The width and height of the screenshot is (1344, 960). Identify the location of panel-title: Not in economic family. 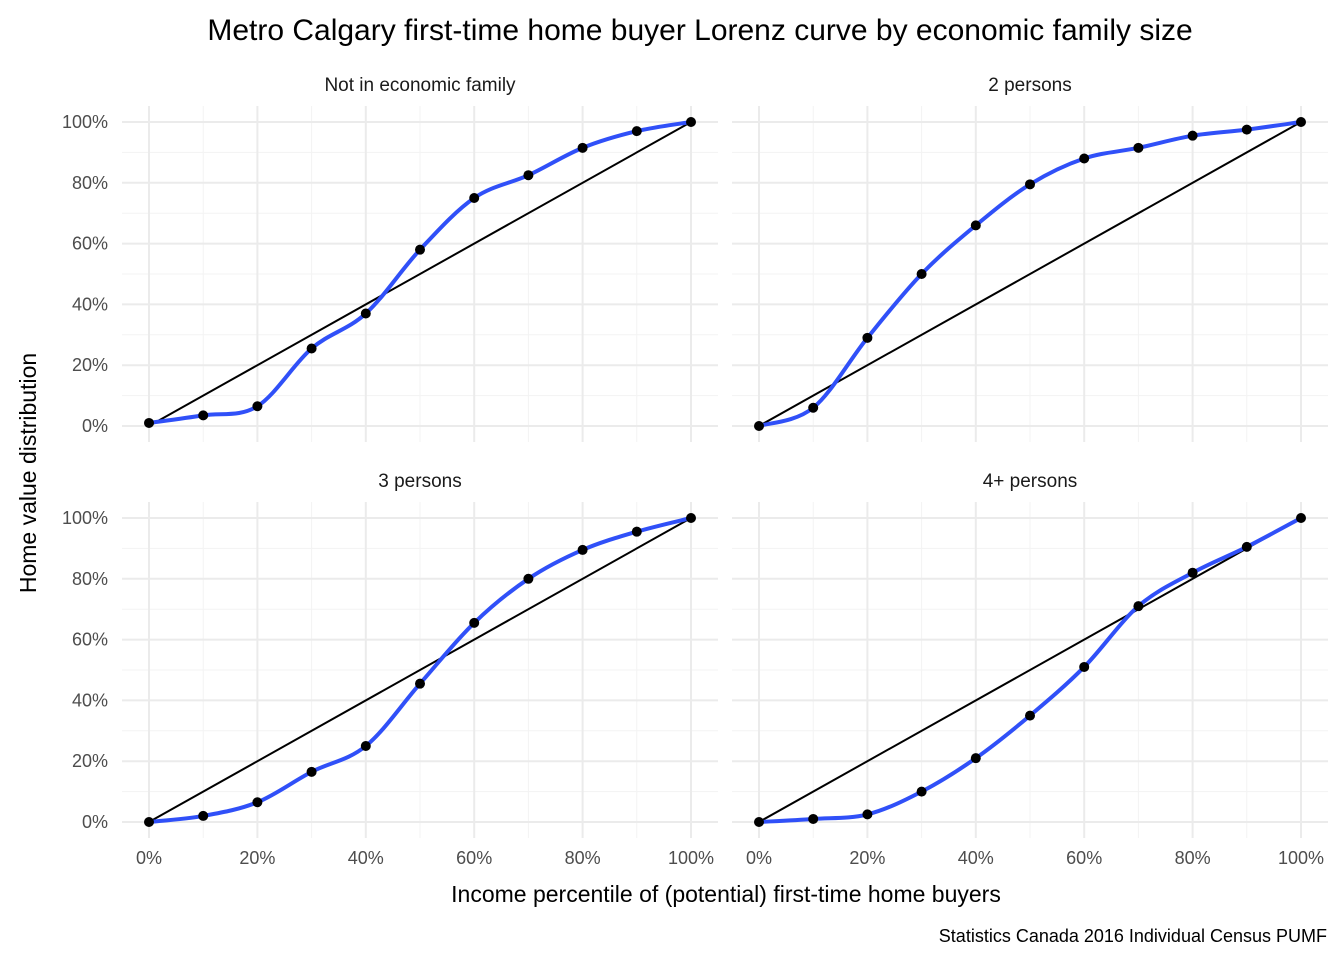
(420, 85).